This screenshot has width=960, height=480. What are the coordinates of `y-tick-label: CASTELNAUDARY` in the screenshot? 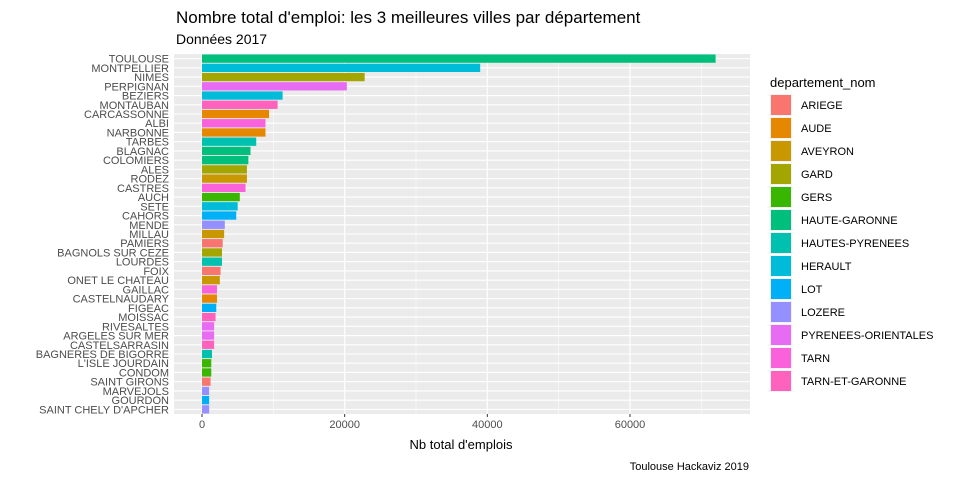 It's located at (121, 300).